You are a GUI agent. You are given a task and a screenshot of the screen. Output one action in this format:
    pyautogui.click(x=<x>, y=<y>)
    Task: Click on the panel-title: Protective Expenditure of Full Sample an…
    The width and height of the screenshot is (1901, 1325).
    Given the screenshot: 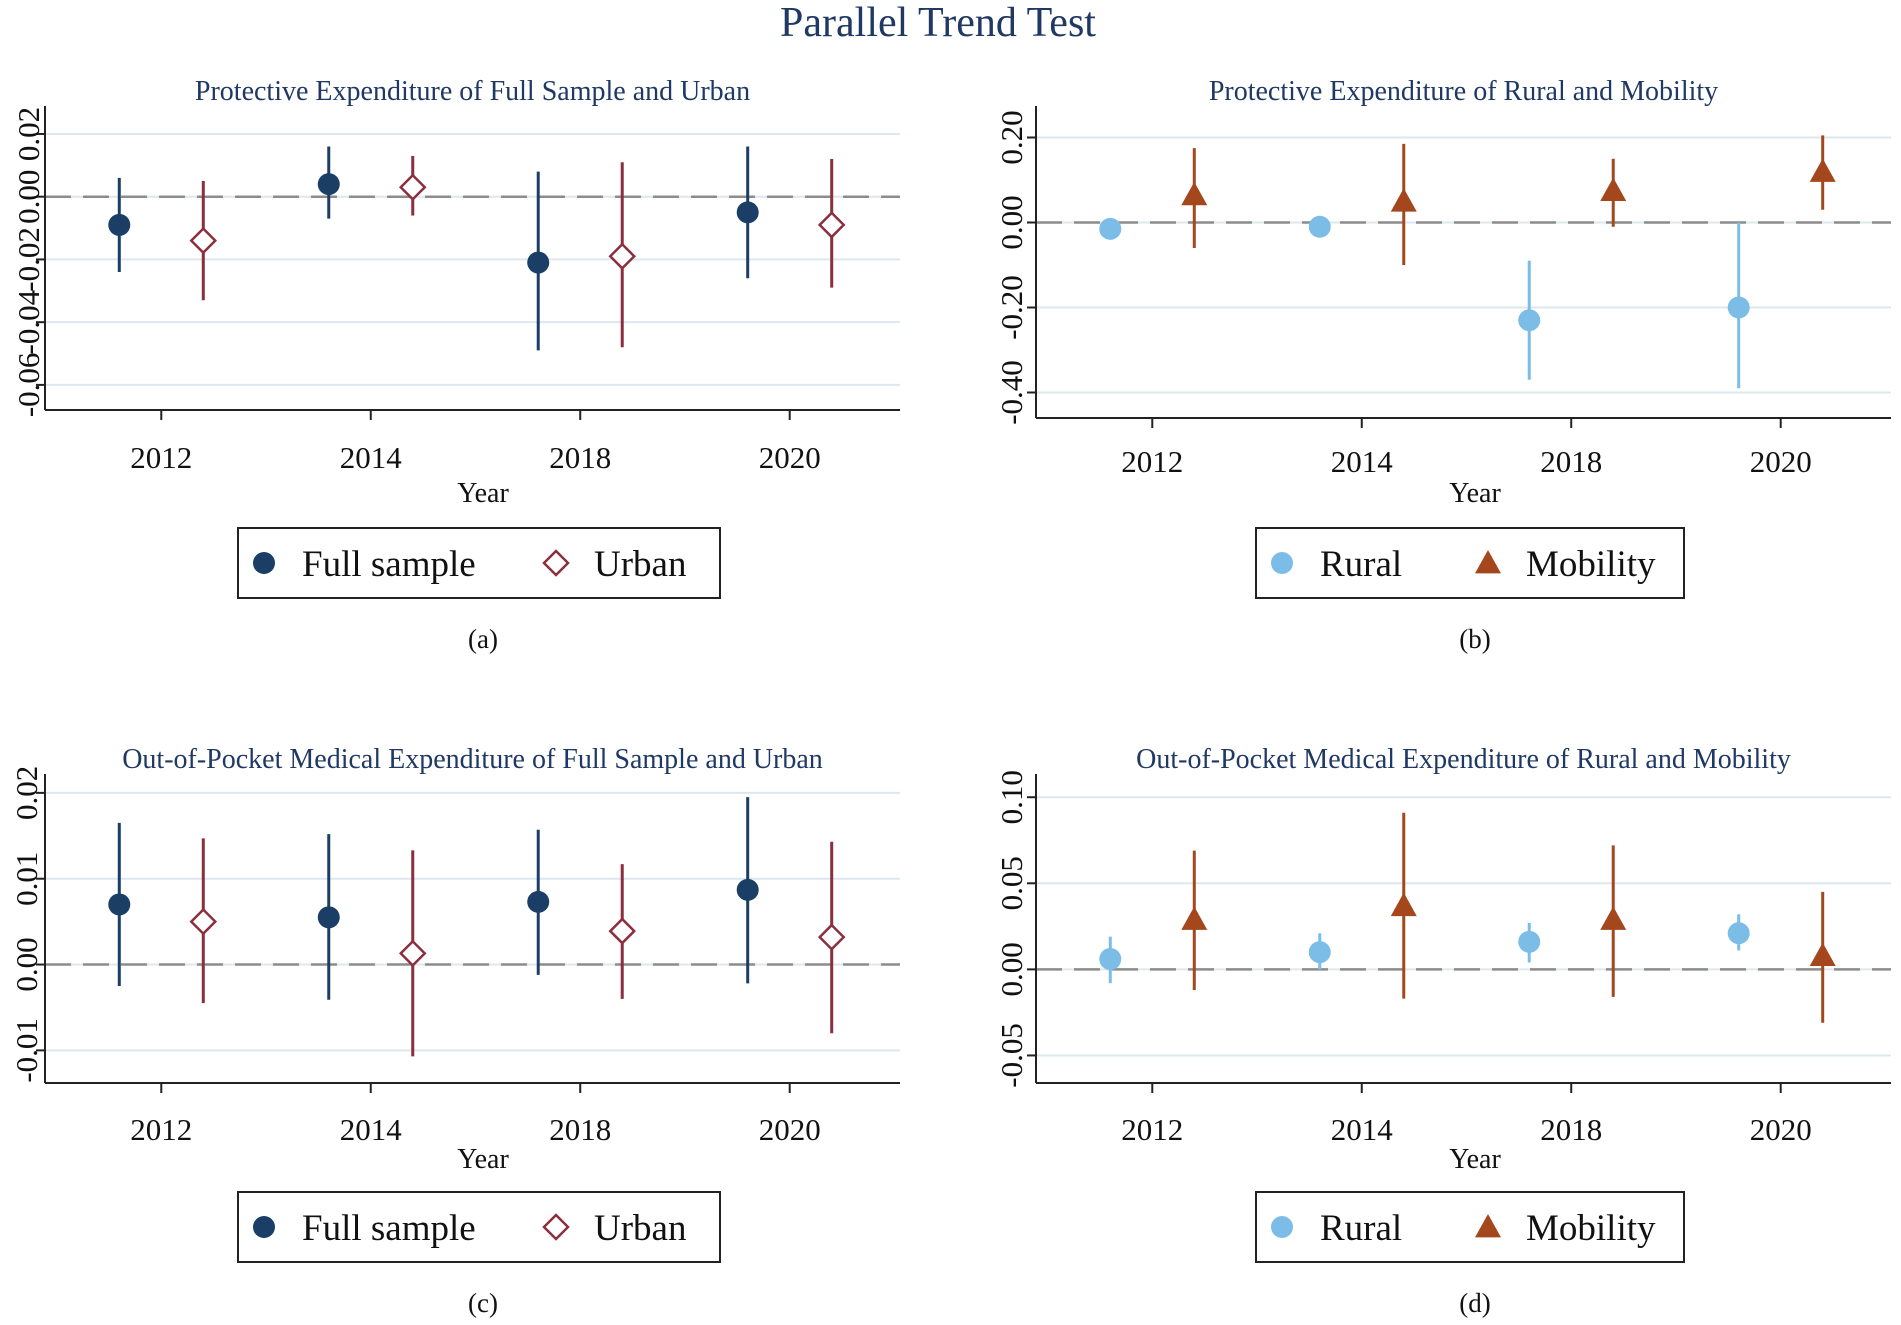 What is the action you would take?
    pyautogui.click(x=472, y=91)
    